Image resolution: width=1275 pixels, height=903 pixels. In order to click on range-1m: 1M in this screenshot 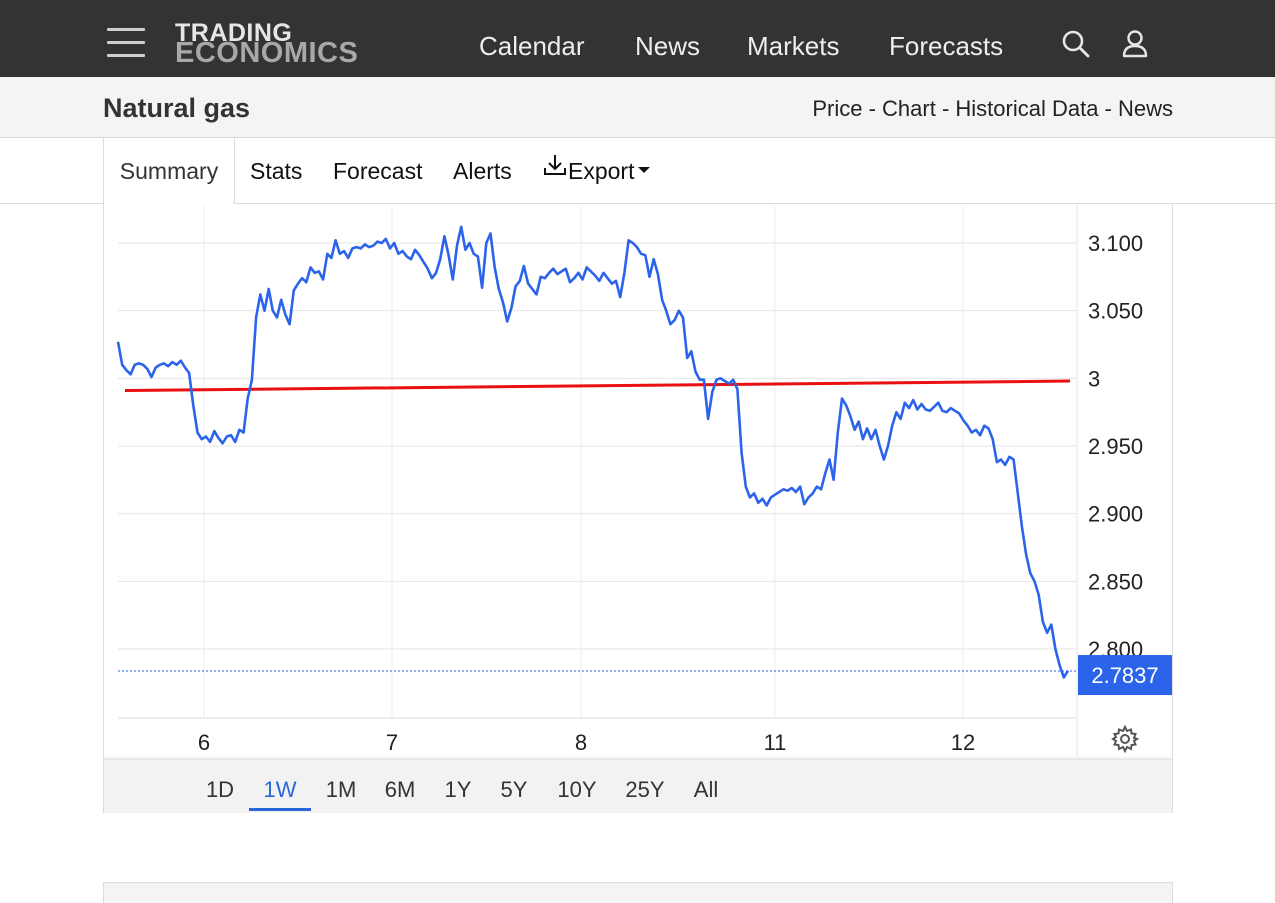, I will do `click(341, 789)`.